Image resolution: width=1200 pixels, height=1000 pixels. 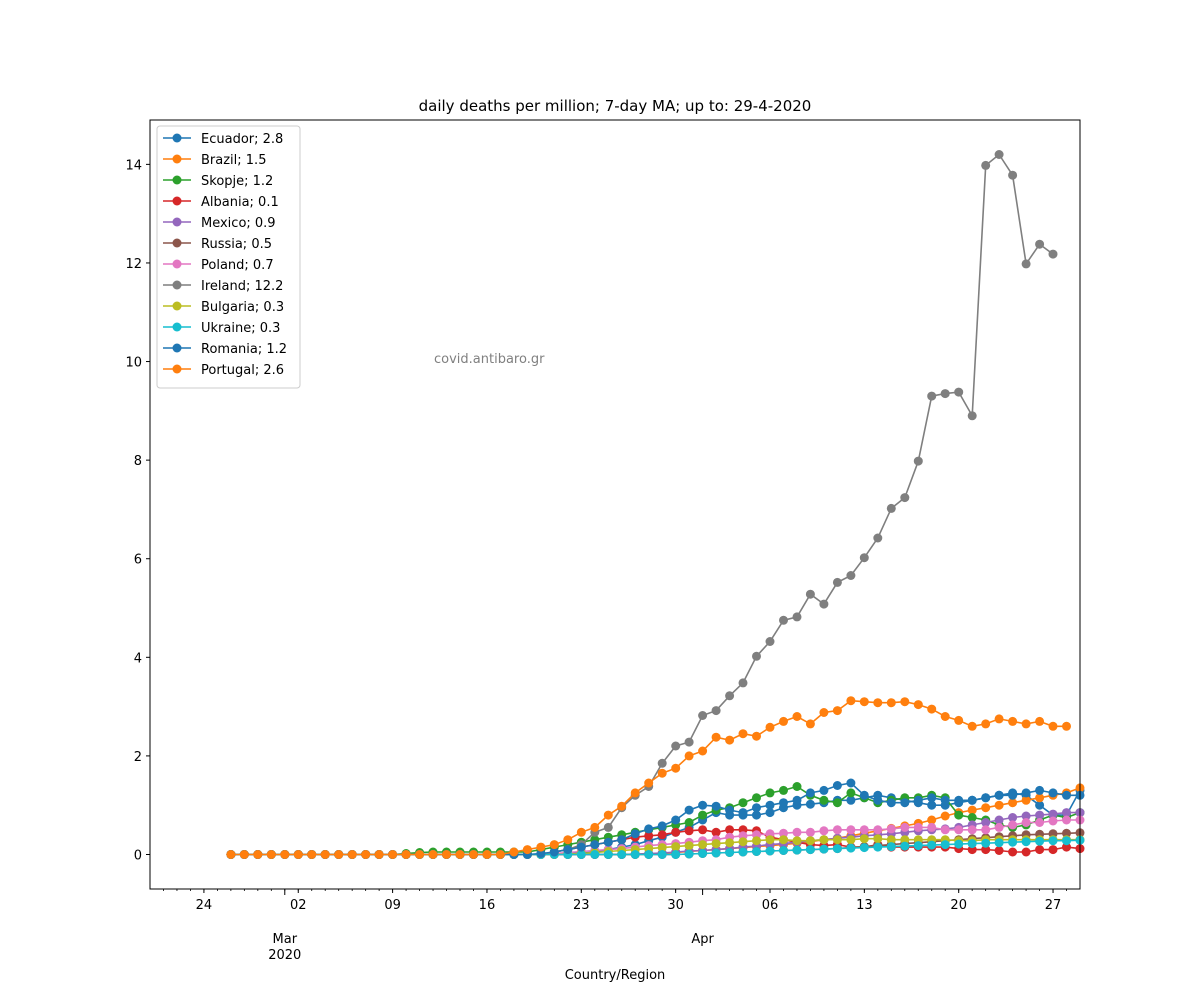 What do you see at coordinates (489, 359) in the screenshot?
I see `watermark: covid.antibaro.gr` at bounding box center [489, 359].